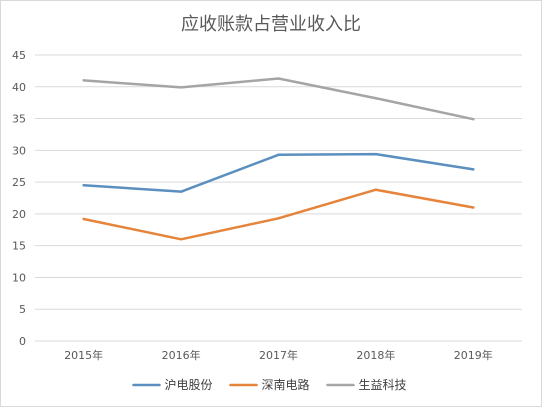 The image size is (542, 407). I want to click on y-tick-label: 35, so click(19, 119).